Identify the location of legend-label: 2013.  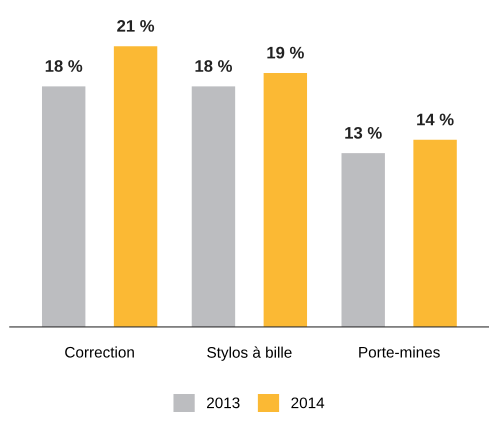
(223, 402).